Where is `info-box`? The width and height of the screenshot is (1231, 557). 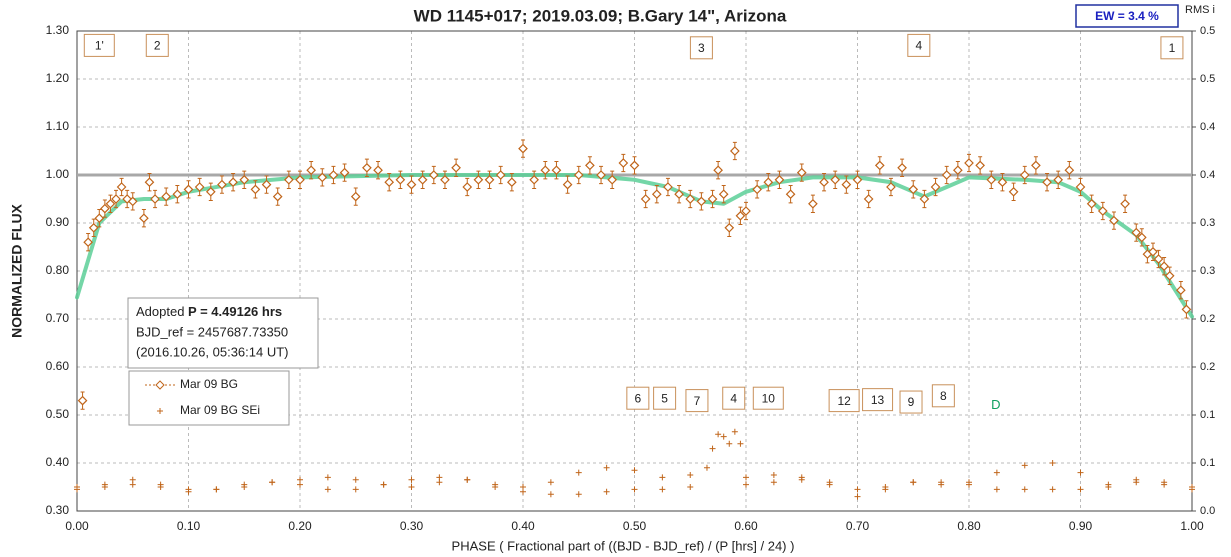 info-box is located at coordinates (223, 333).